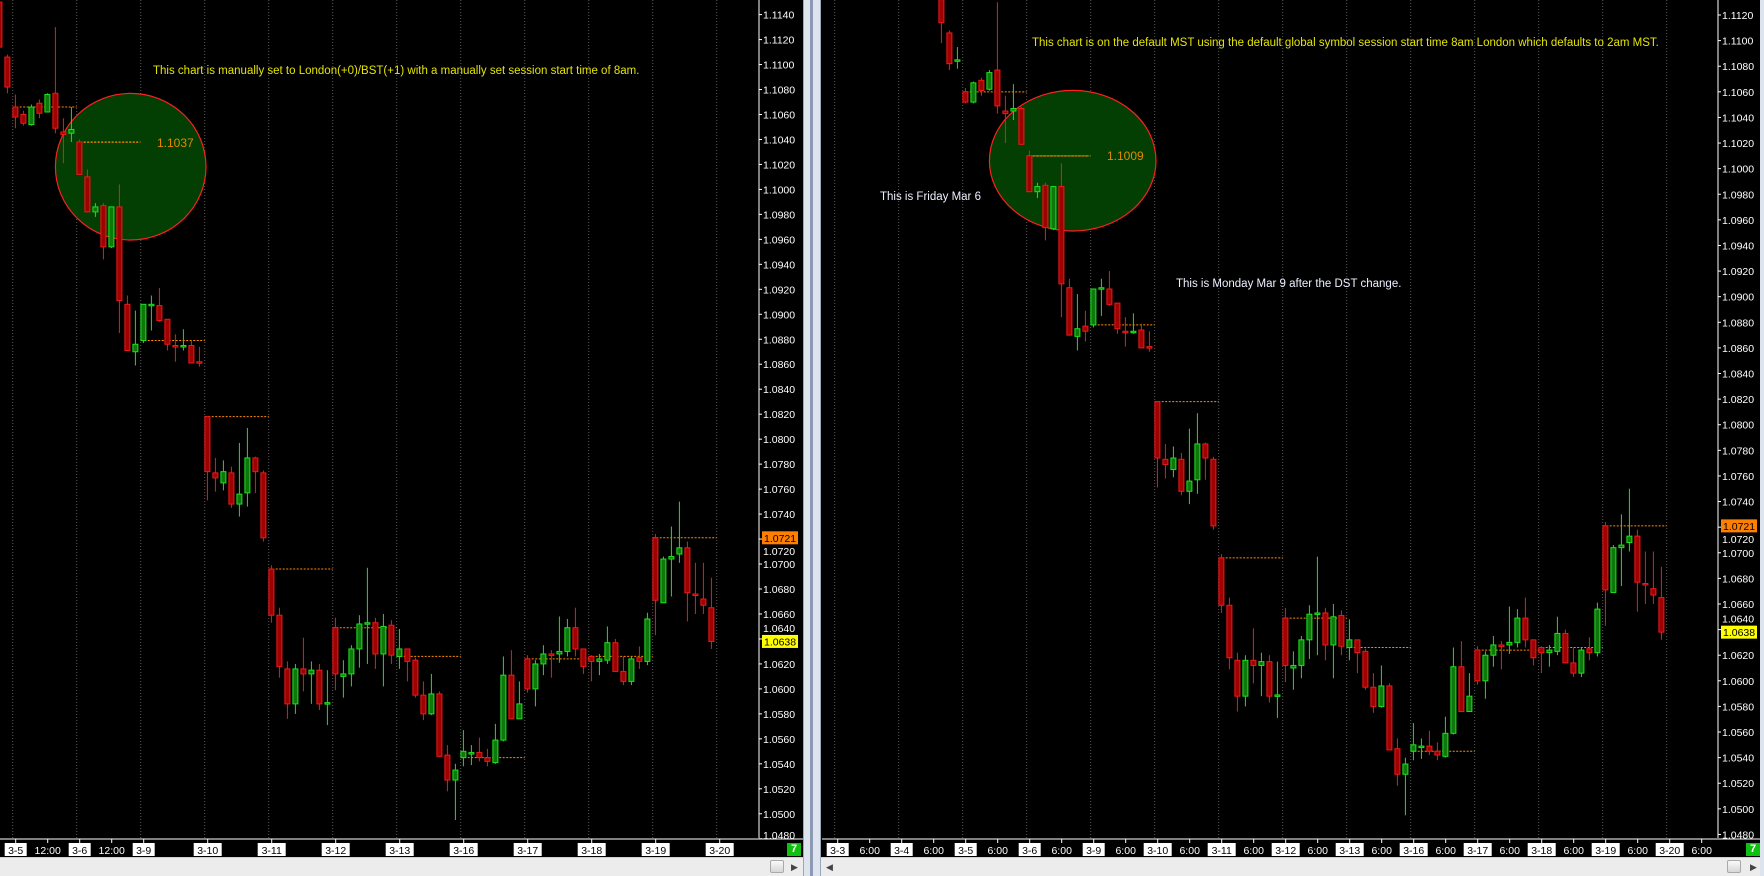 The height and width of the screenshot is (876, 1764). Describe the element at coordinates (527, 851) in the screenshot. I see `date-label: 3-17` at that location.